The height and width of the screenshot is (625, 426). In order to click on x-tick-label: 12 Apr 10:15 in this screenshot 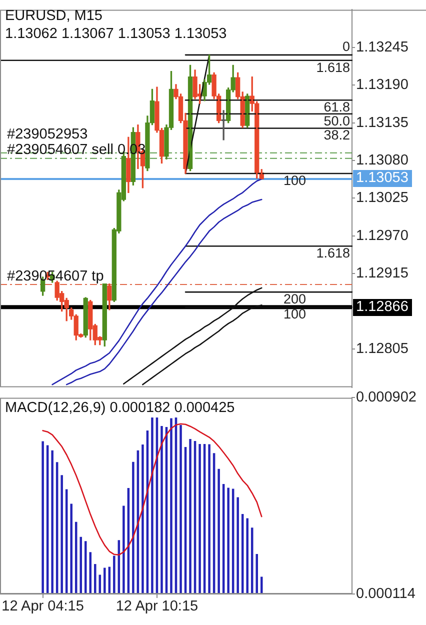, I will do `click(157, 606)`.